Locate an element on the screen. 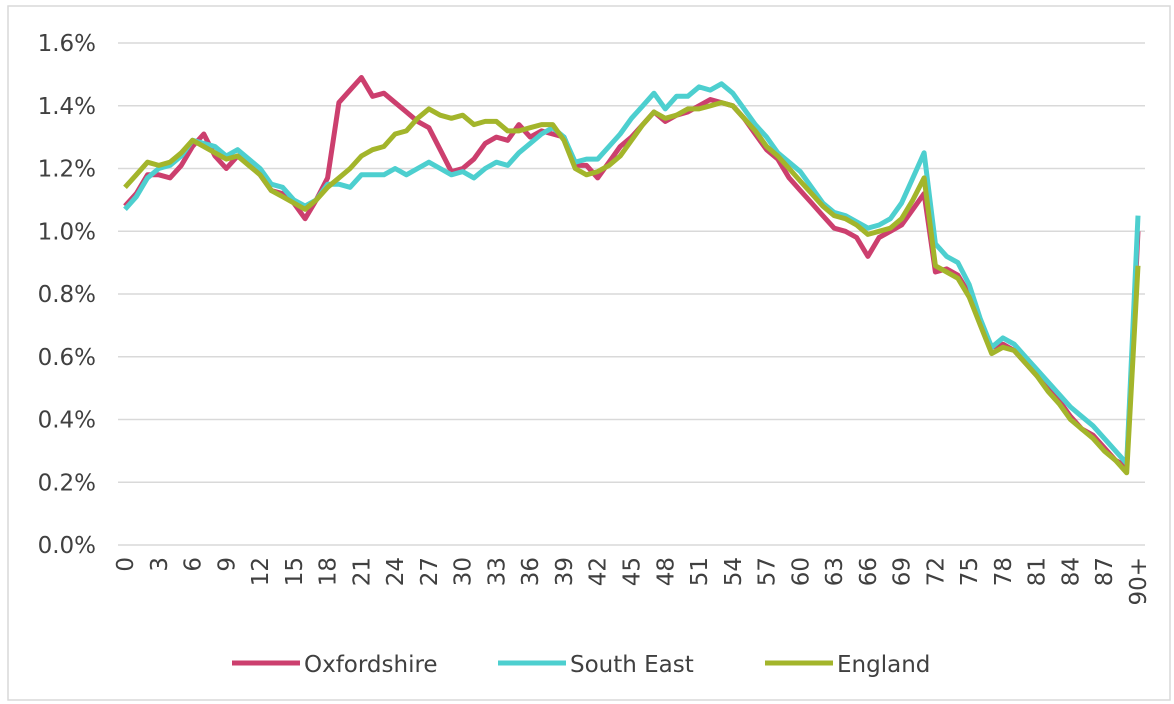 The image size is (1174, 704). x-tick-label: 51 is located at coordinates (700, 571).